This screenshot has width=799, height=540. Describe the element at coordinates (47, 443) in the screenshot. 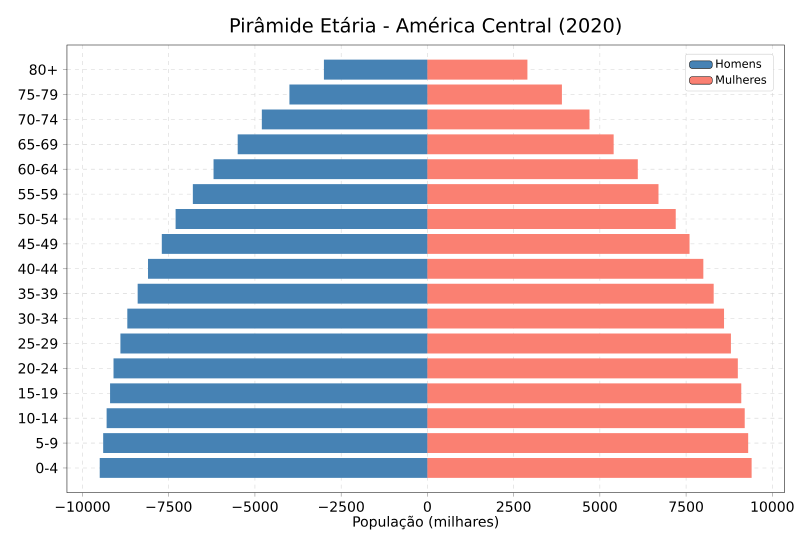

I see `y-tick-label: 5-9` at that location.